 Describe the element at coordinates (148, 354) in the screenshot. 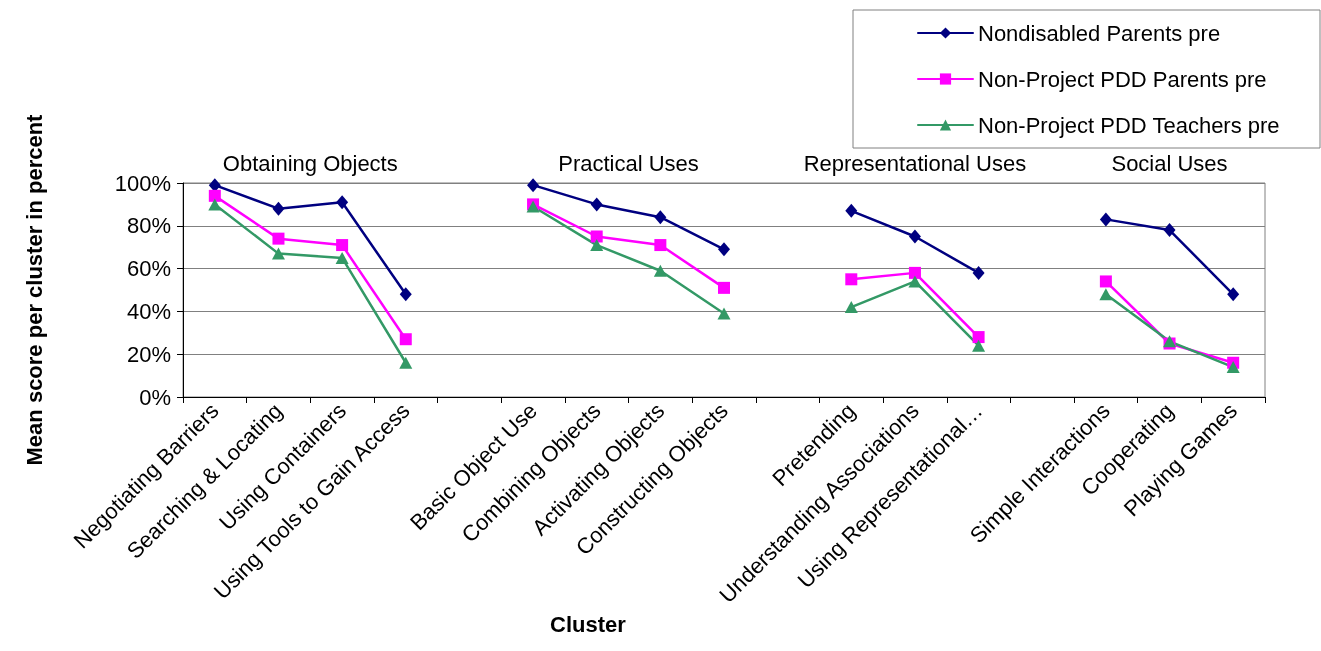

I see `y-tick-label: 20%` at that location.